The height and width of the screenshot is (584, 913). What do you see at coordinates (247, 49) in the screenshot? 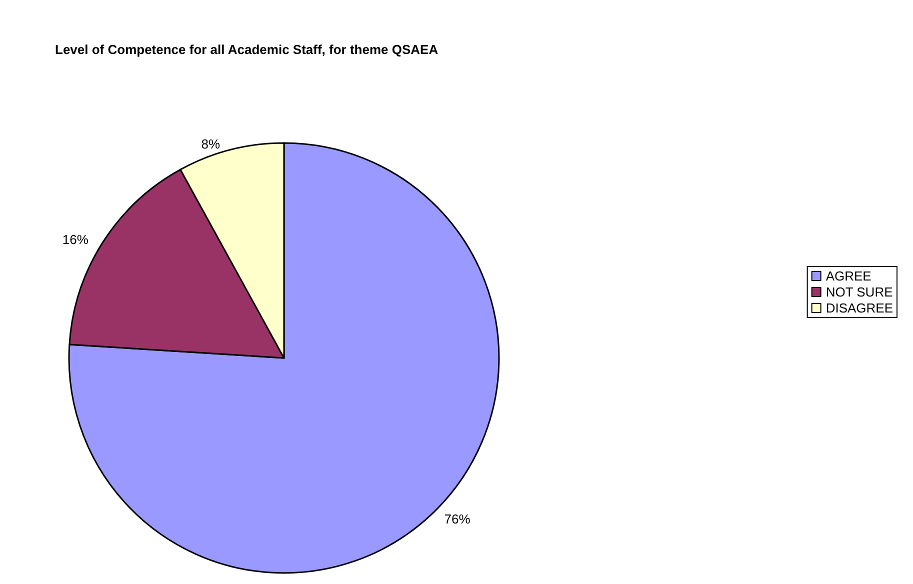
I see `chart-title: Level of Competence for all Academic Staff, for theme QSAEA` at bounding box center [247, 49].